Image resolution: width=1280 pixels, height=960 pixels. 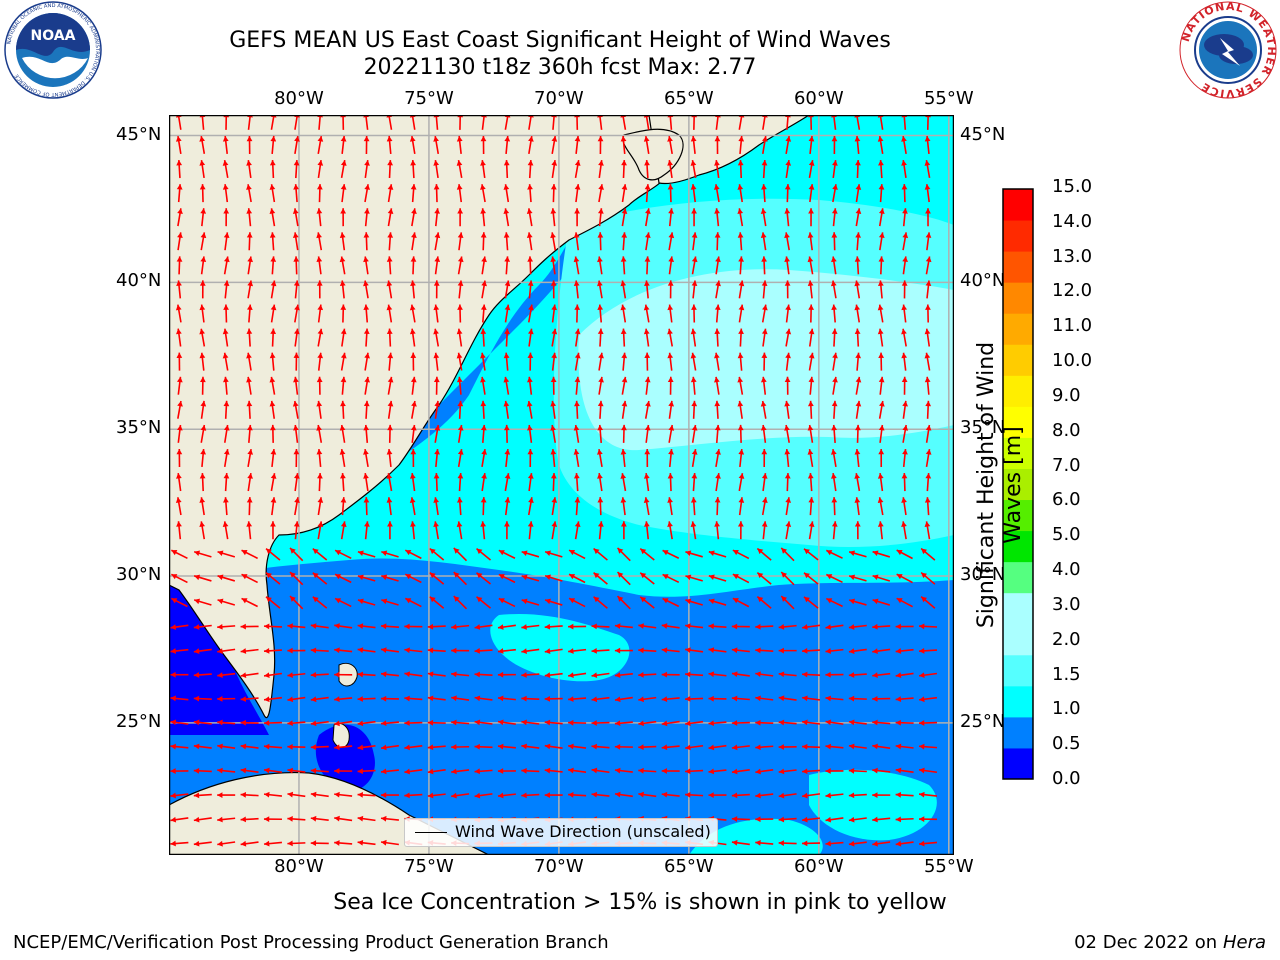 What do you see at coordinates (983, 134) in the screenshot?
I see `lat-label: 45°N` at bounding box center [983, 134].